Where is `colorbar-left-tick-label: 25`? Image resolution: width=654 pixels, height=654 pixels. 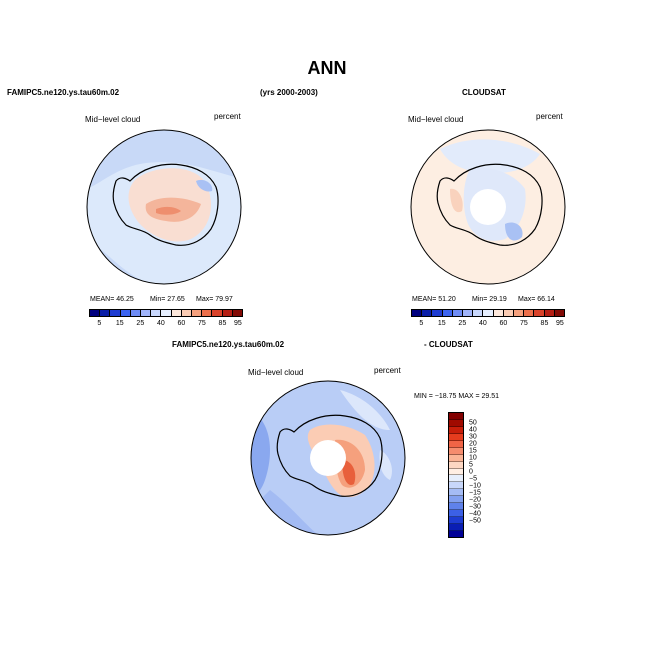
colorbar-left-tick-label: 25 is located at coordinates (140, 323).